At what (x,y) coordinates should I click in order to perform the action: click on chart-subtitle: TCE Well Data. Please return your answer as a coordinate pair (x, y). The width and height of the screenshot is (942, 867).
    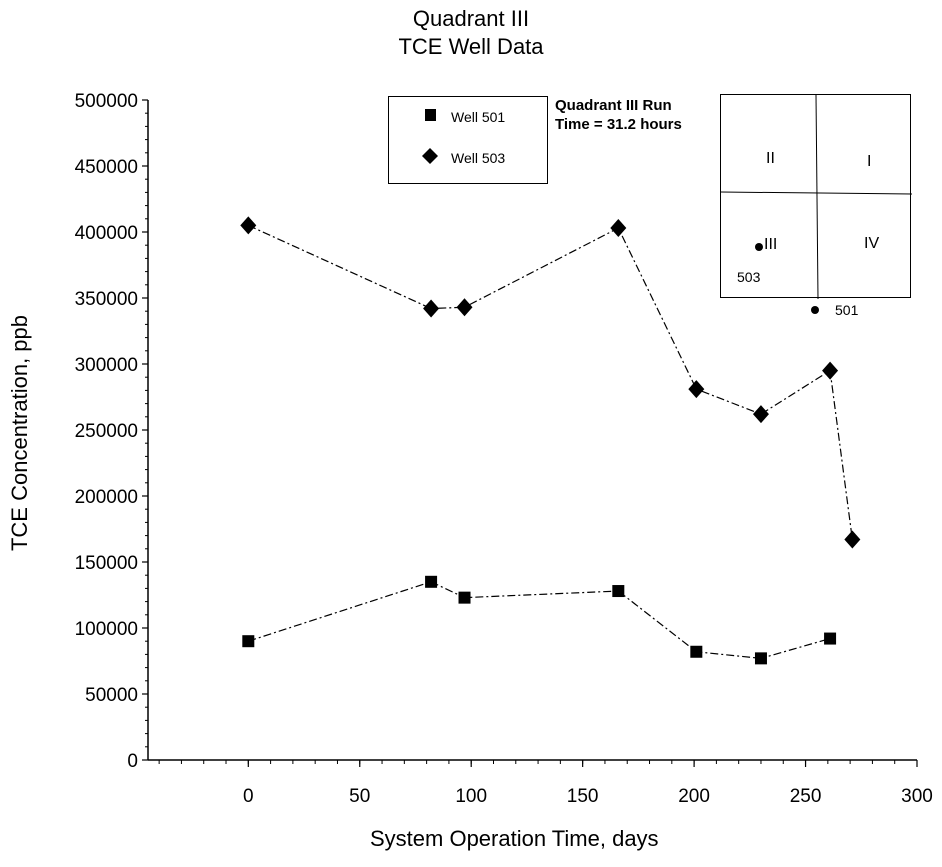
    Looking at the image, I should click on (471, 46).